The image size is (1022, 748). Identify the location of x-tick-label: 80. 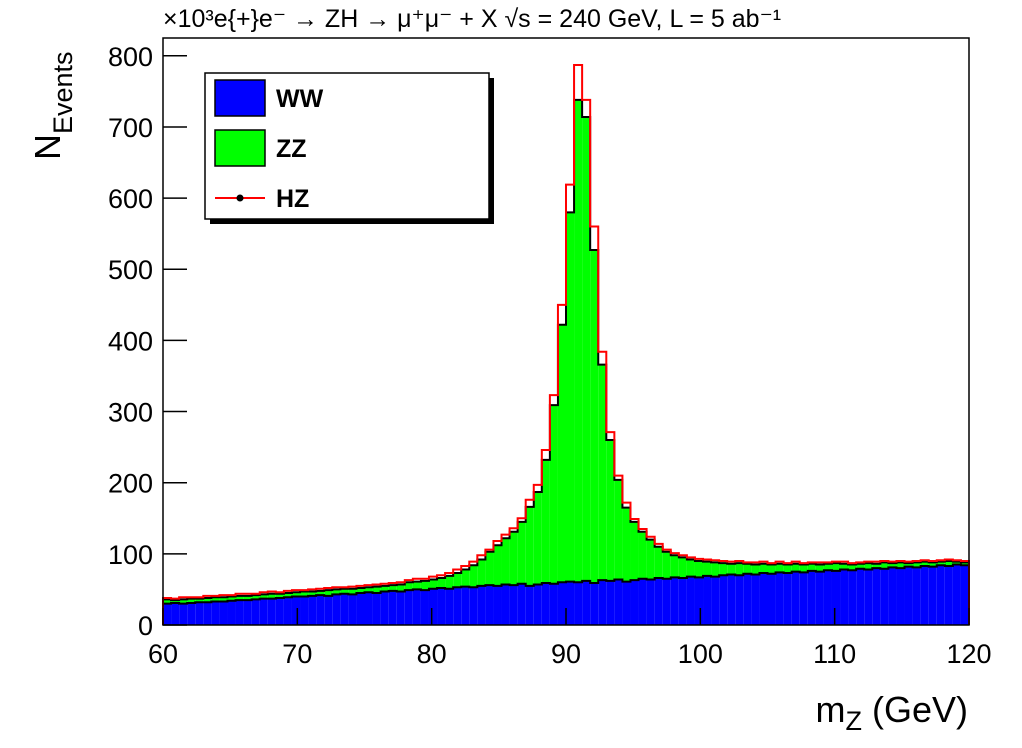
(432, 654).